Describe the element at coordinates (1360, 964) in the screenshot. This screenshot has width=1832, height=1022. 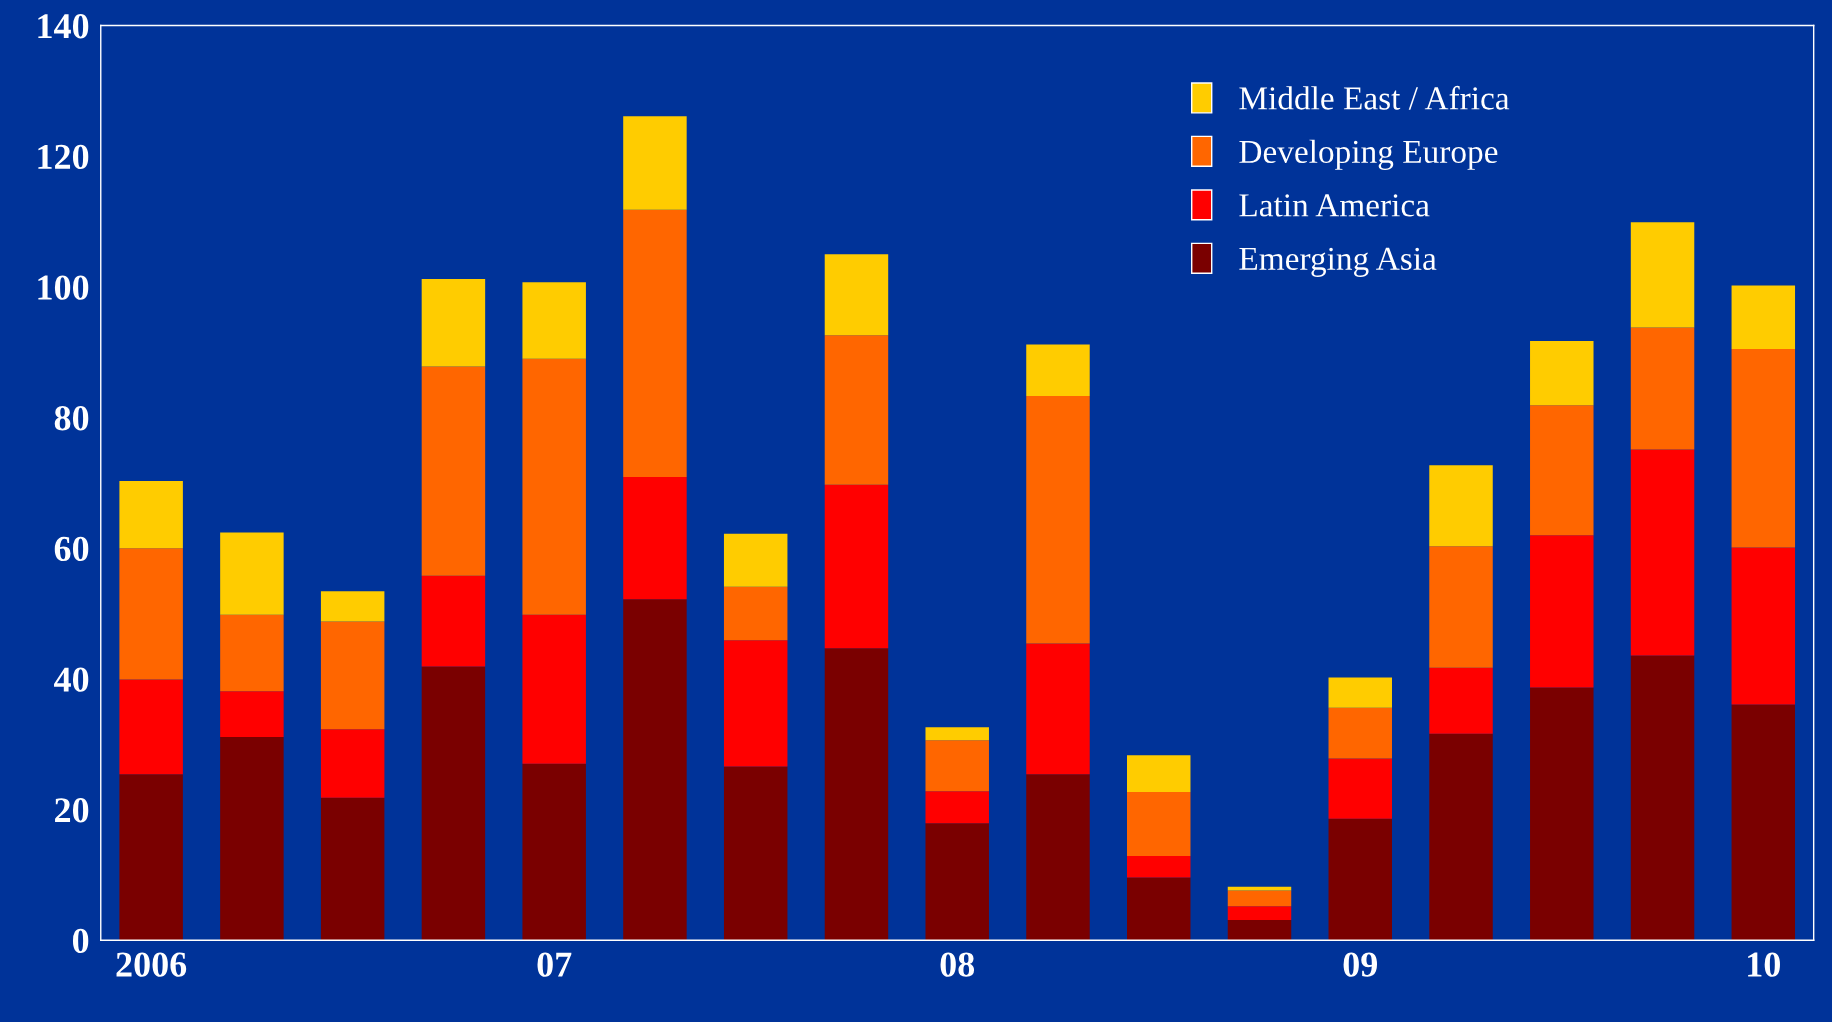
I see `x-tick-label: 09` at that location.